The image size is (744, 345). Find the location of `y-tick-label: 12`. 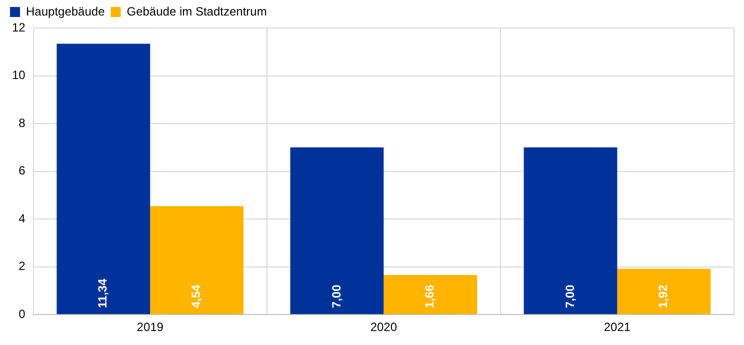

y-tick-label: 12 is located at coordinates (19, 27).